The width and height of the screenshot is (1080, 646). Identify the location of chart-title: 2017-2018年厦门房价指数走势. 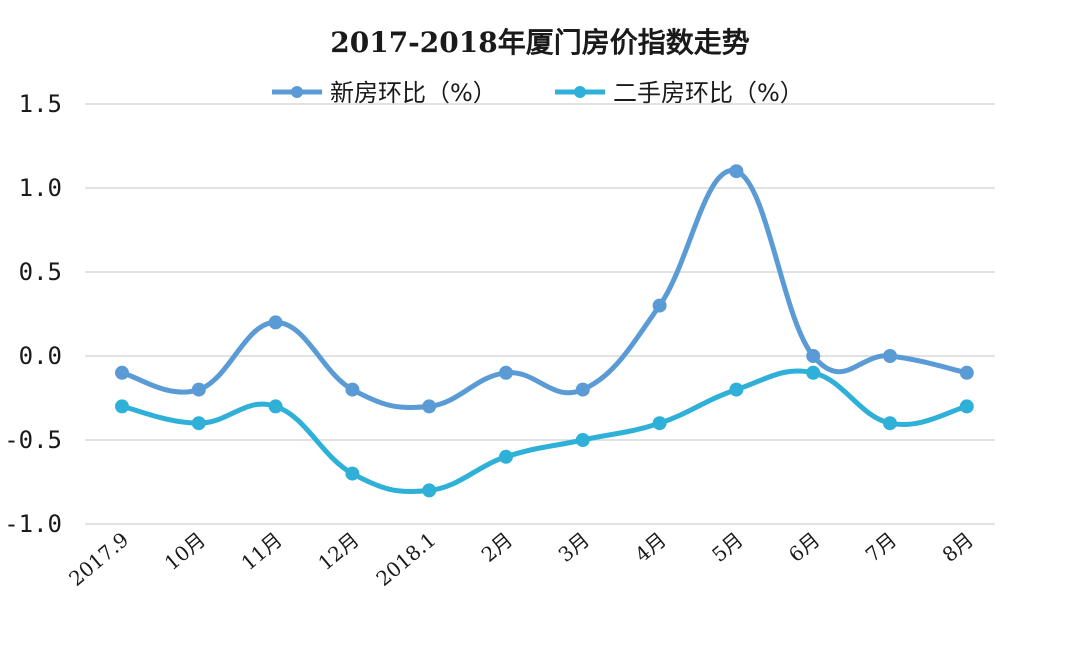
(539, 42).